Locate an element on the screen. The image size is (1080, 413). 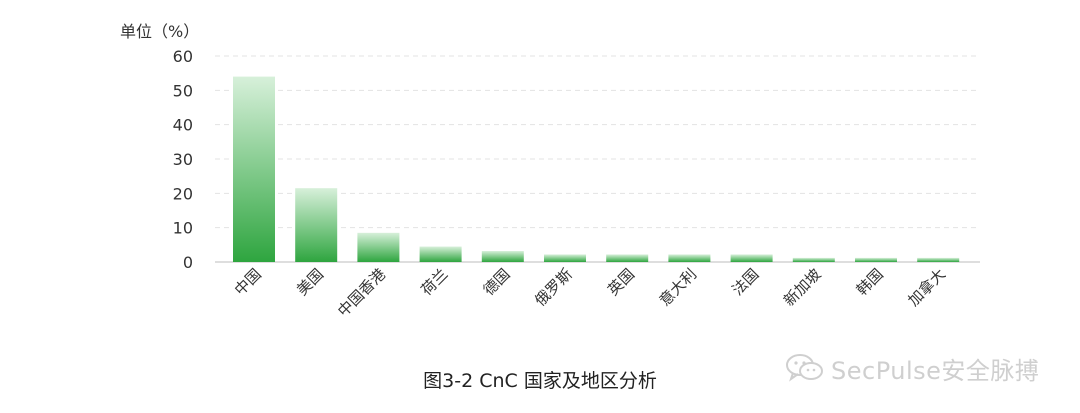
x-tick-label: 美国 is located at coordinates (310, 282).